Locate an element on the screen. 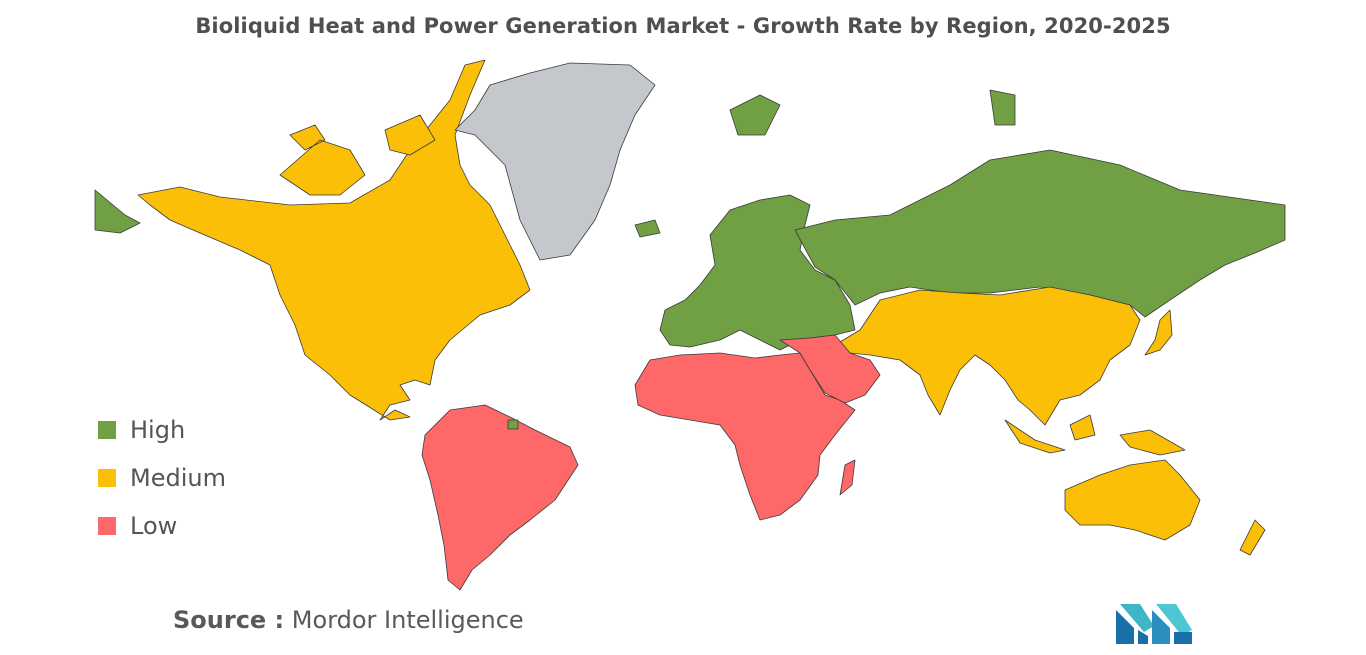 This screenshot has height=655, width=1366. map-legend: High Medium Low is located at coordinates (162, 478).